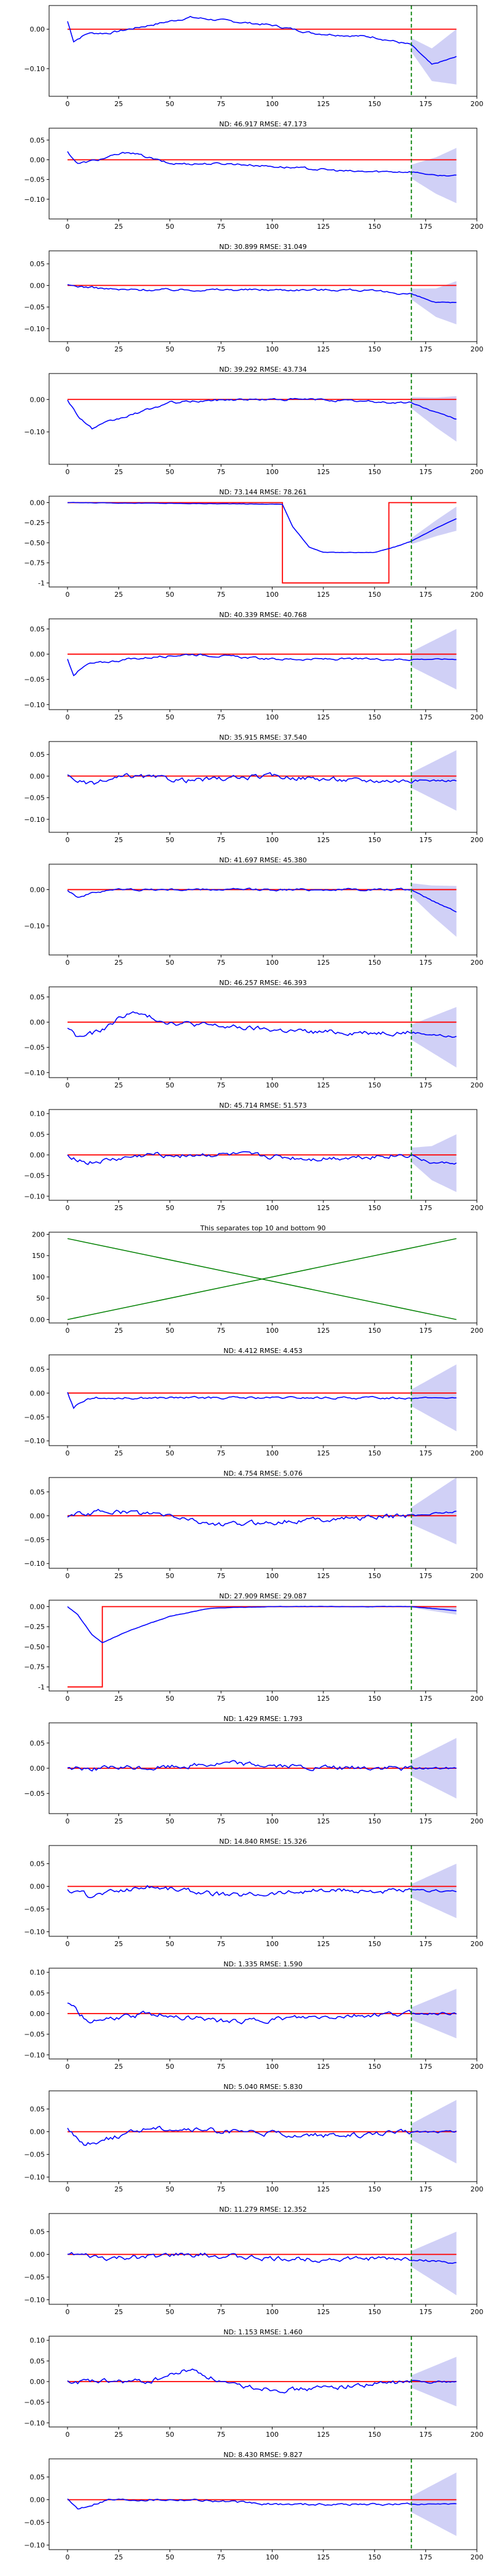 Image resolution: width=491 pixels, height=2576 pixels. What do you see at coordinates (34, 1564) in the screenshot?
I see `y-tick-label: −0.10` at bounding box center [34, 1564].